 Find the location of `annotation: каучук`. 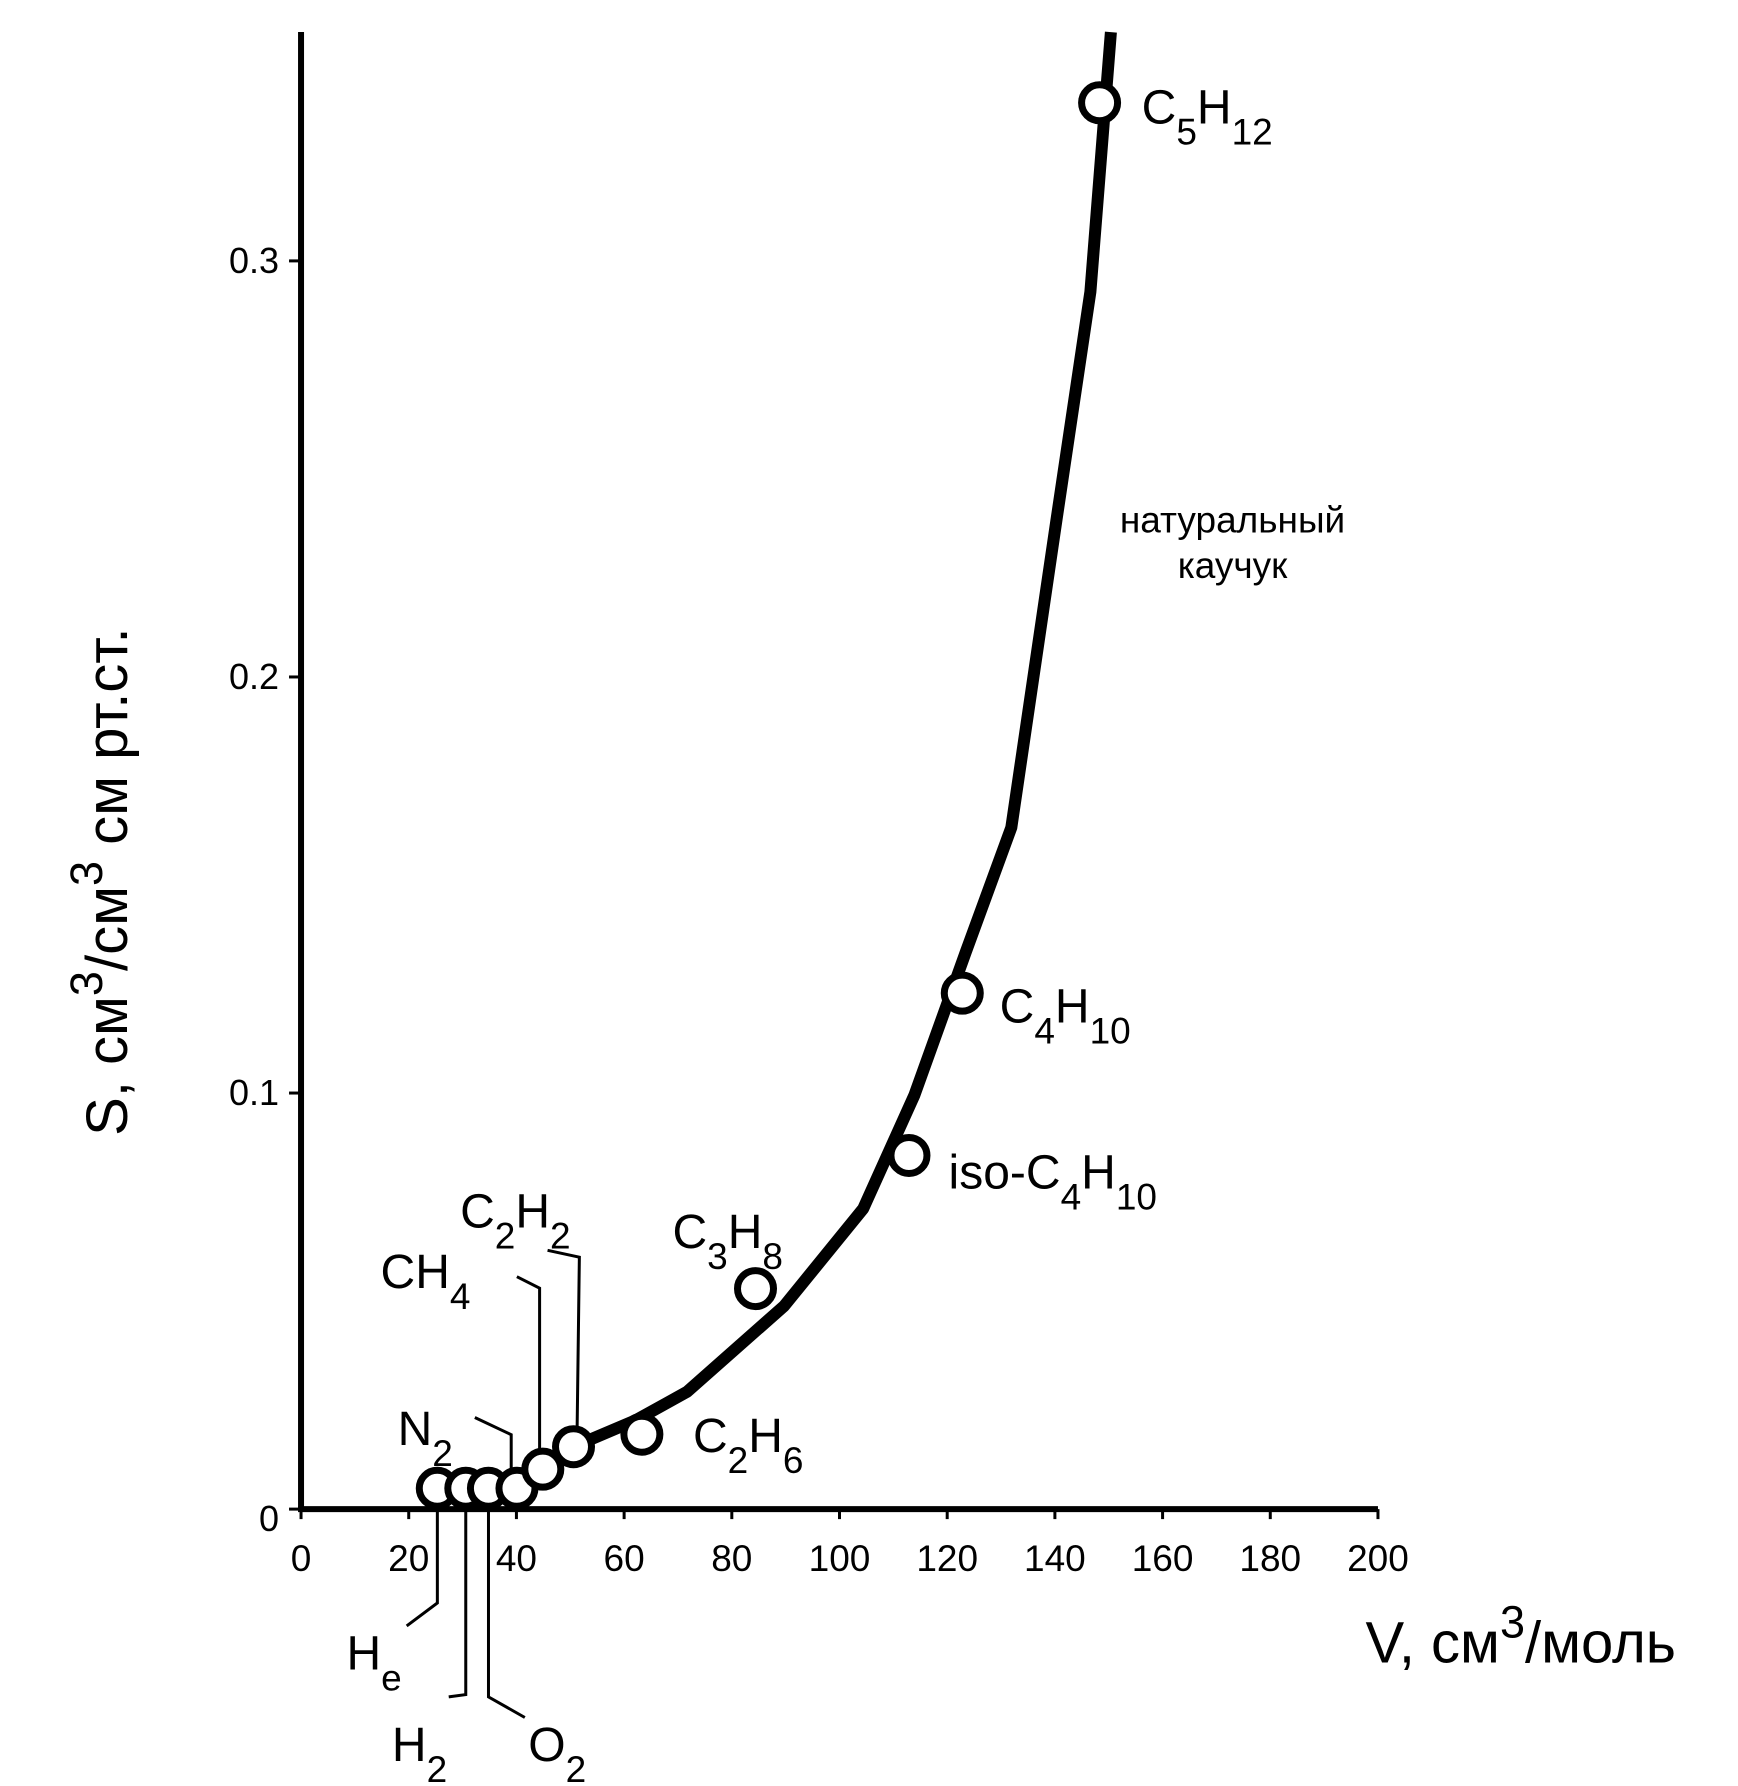

annotation: каучук is located at coordinates (1233, 565).